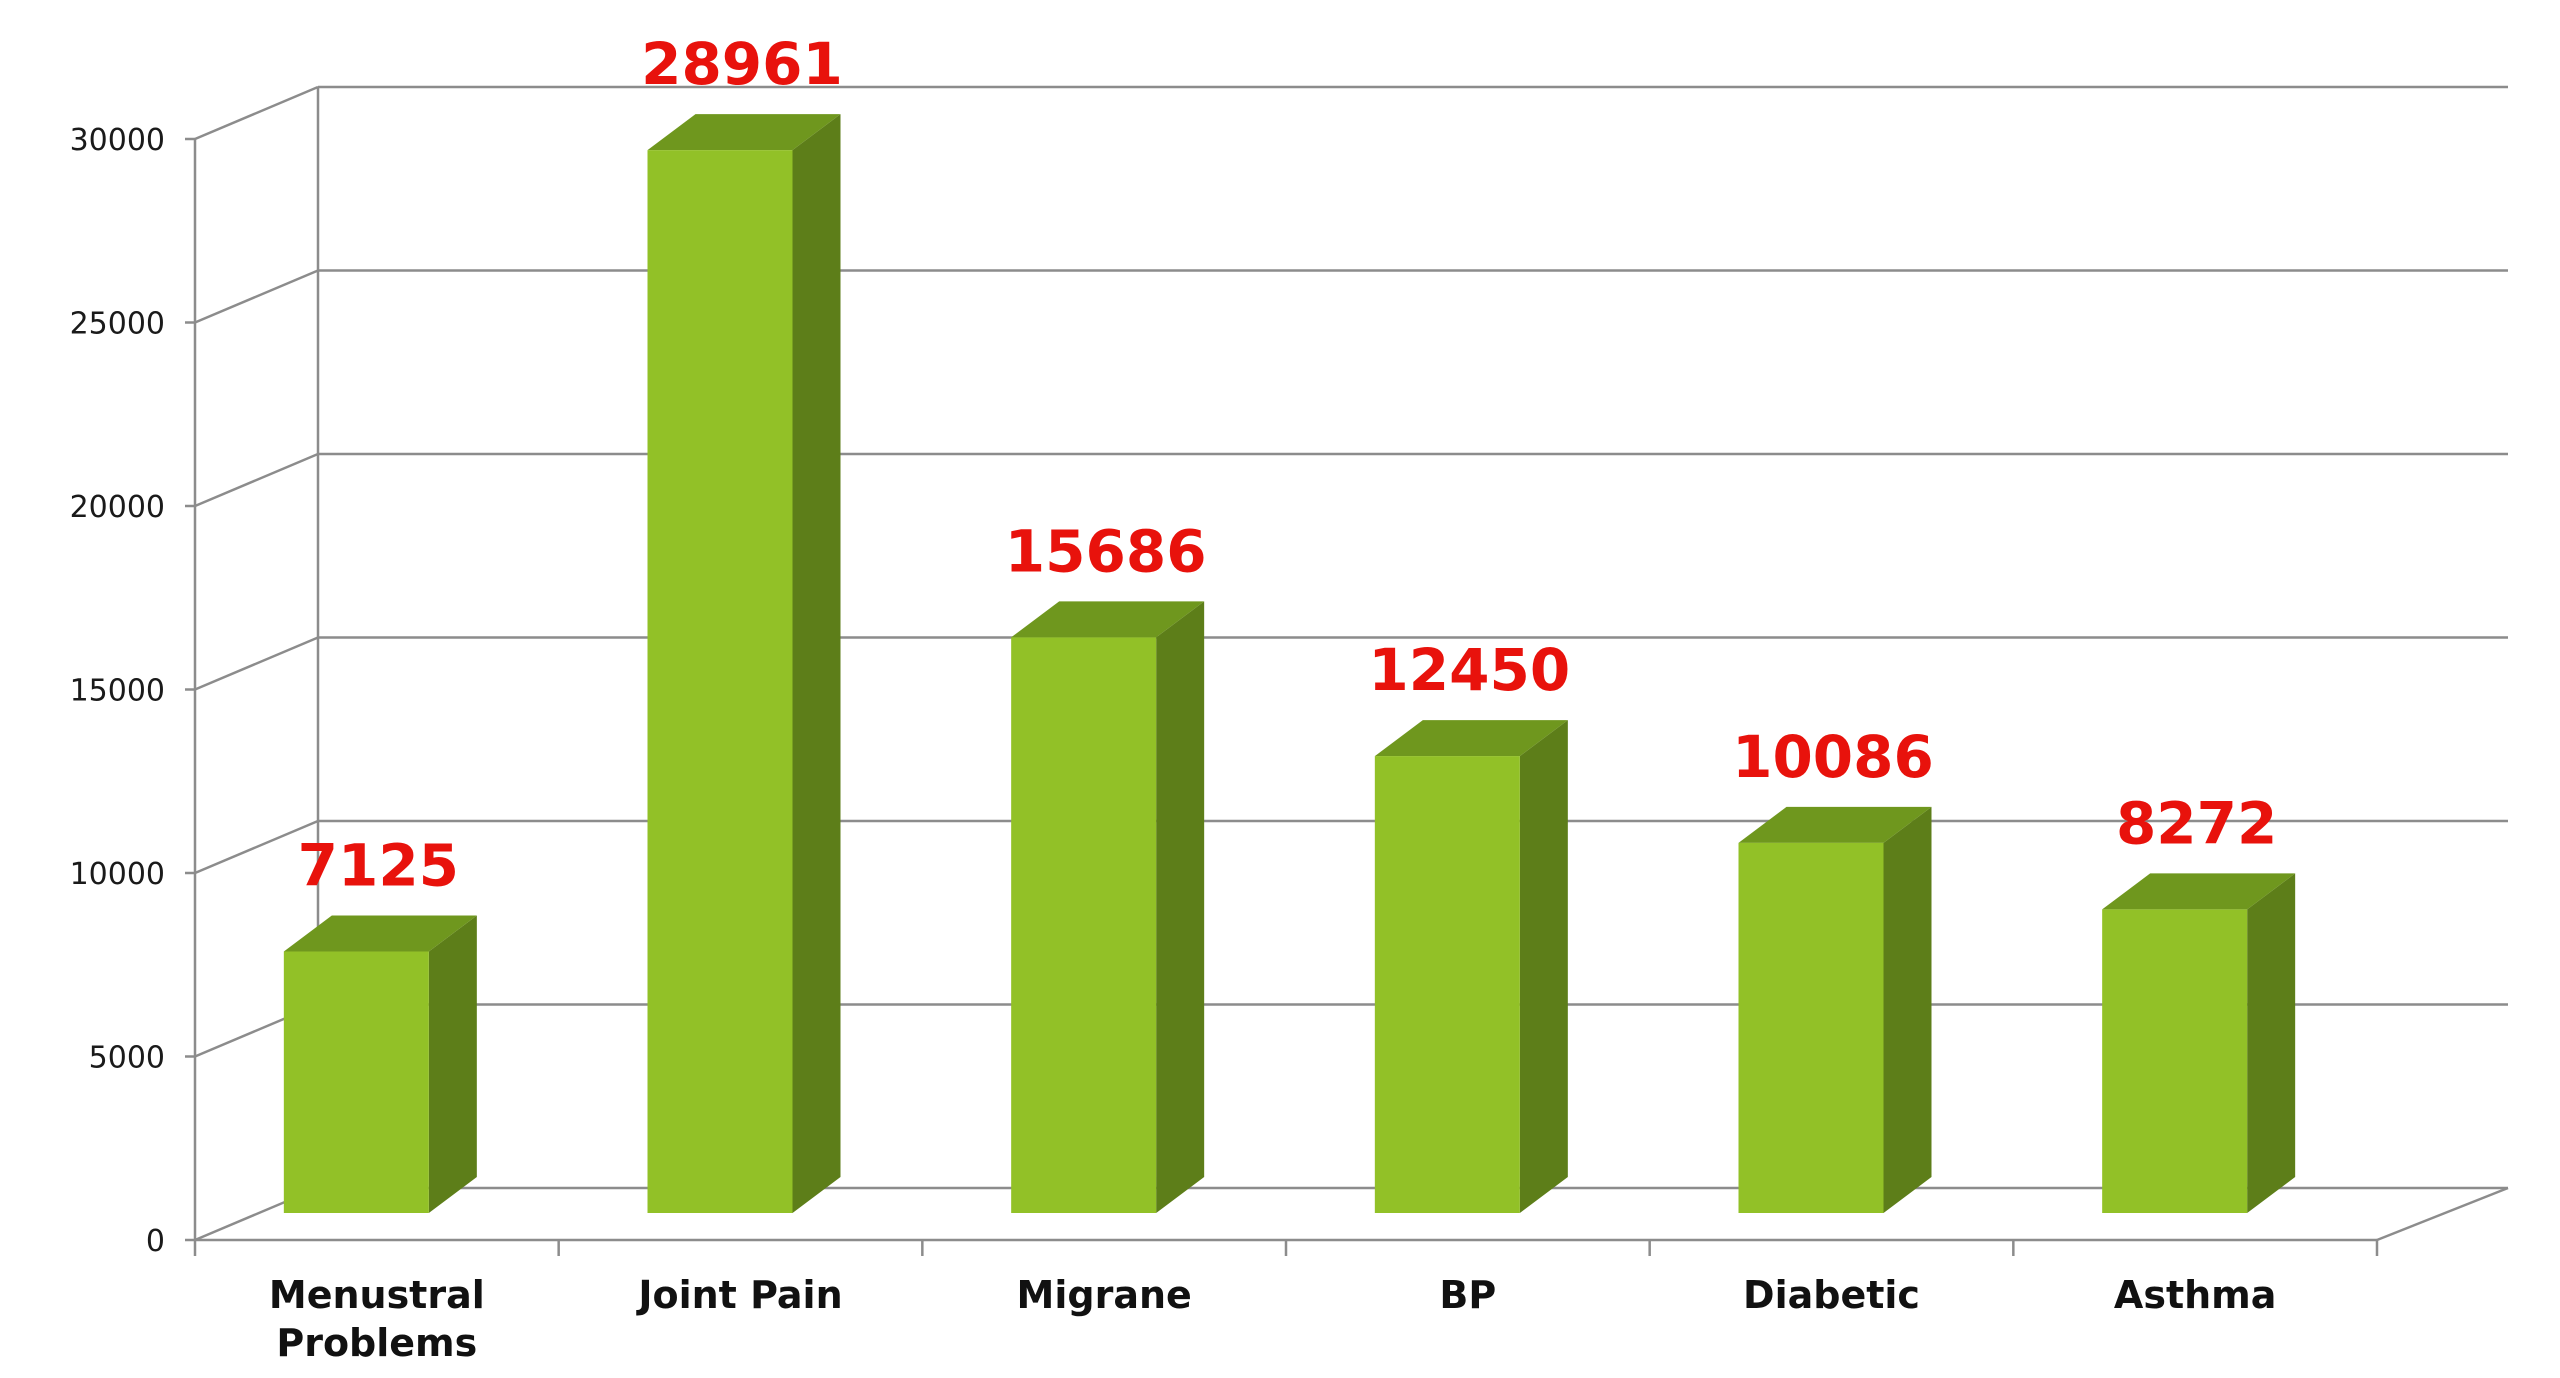 The image size is (2560, 1378). Describe the element at coordinates (117, 507) in the screenshot. I see `y-axis-tick-label: 20000` at that location.